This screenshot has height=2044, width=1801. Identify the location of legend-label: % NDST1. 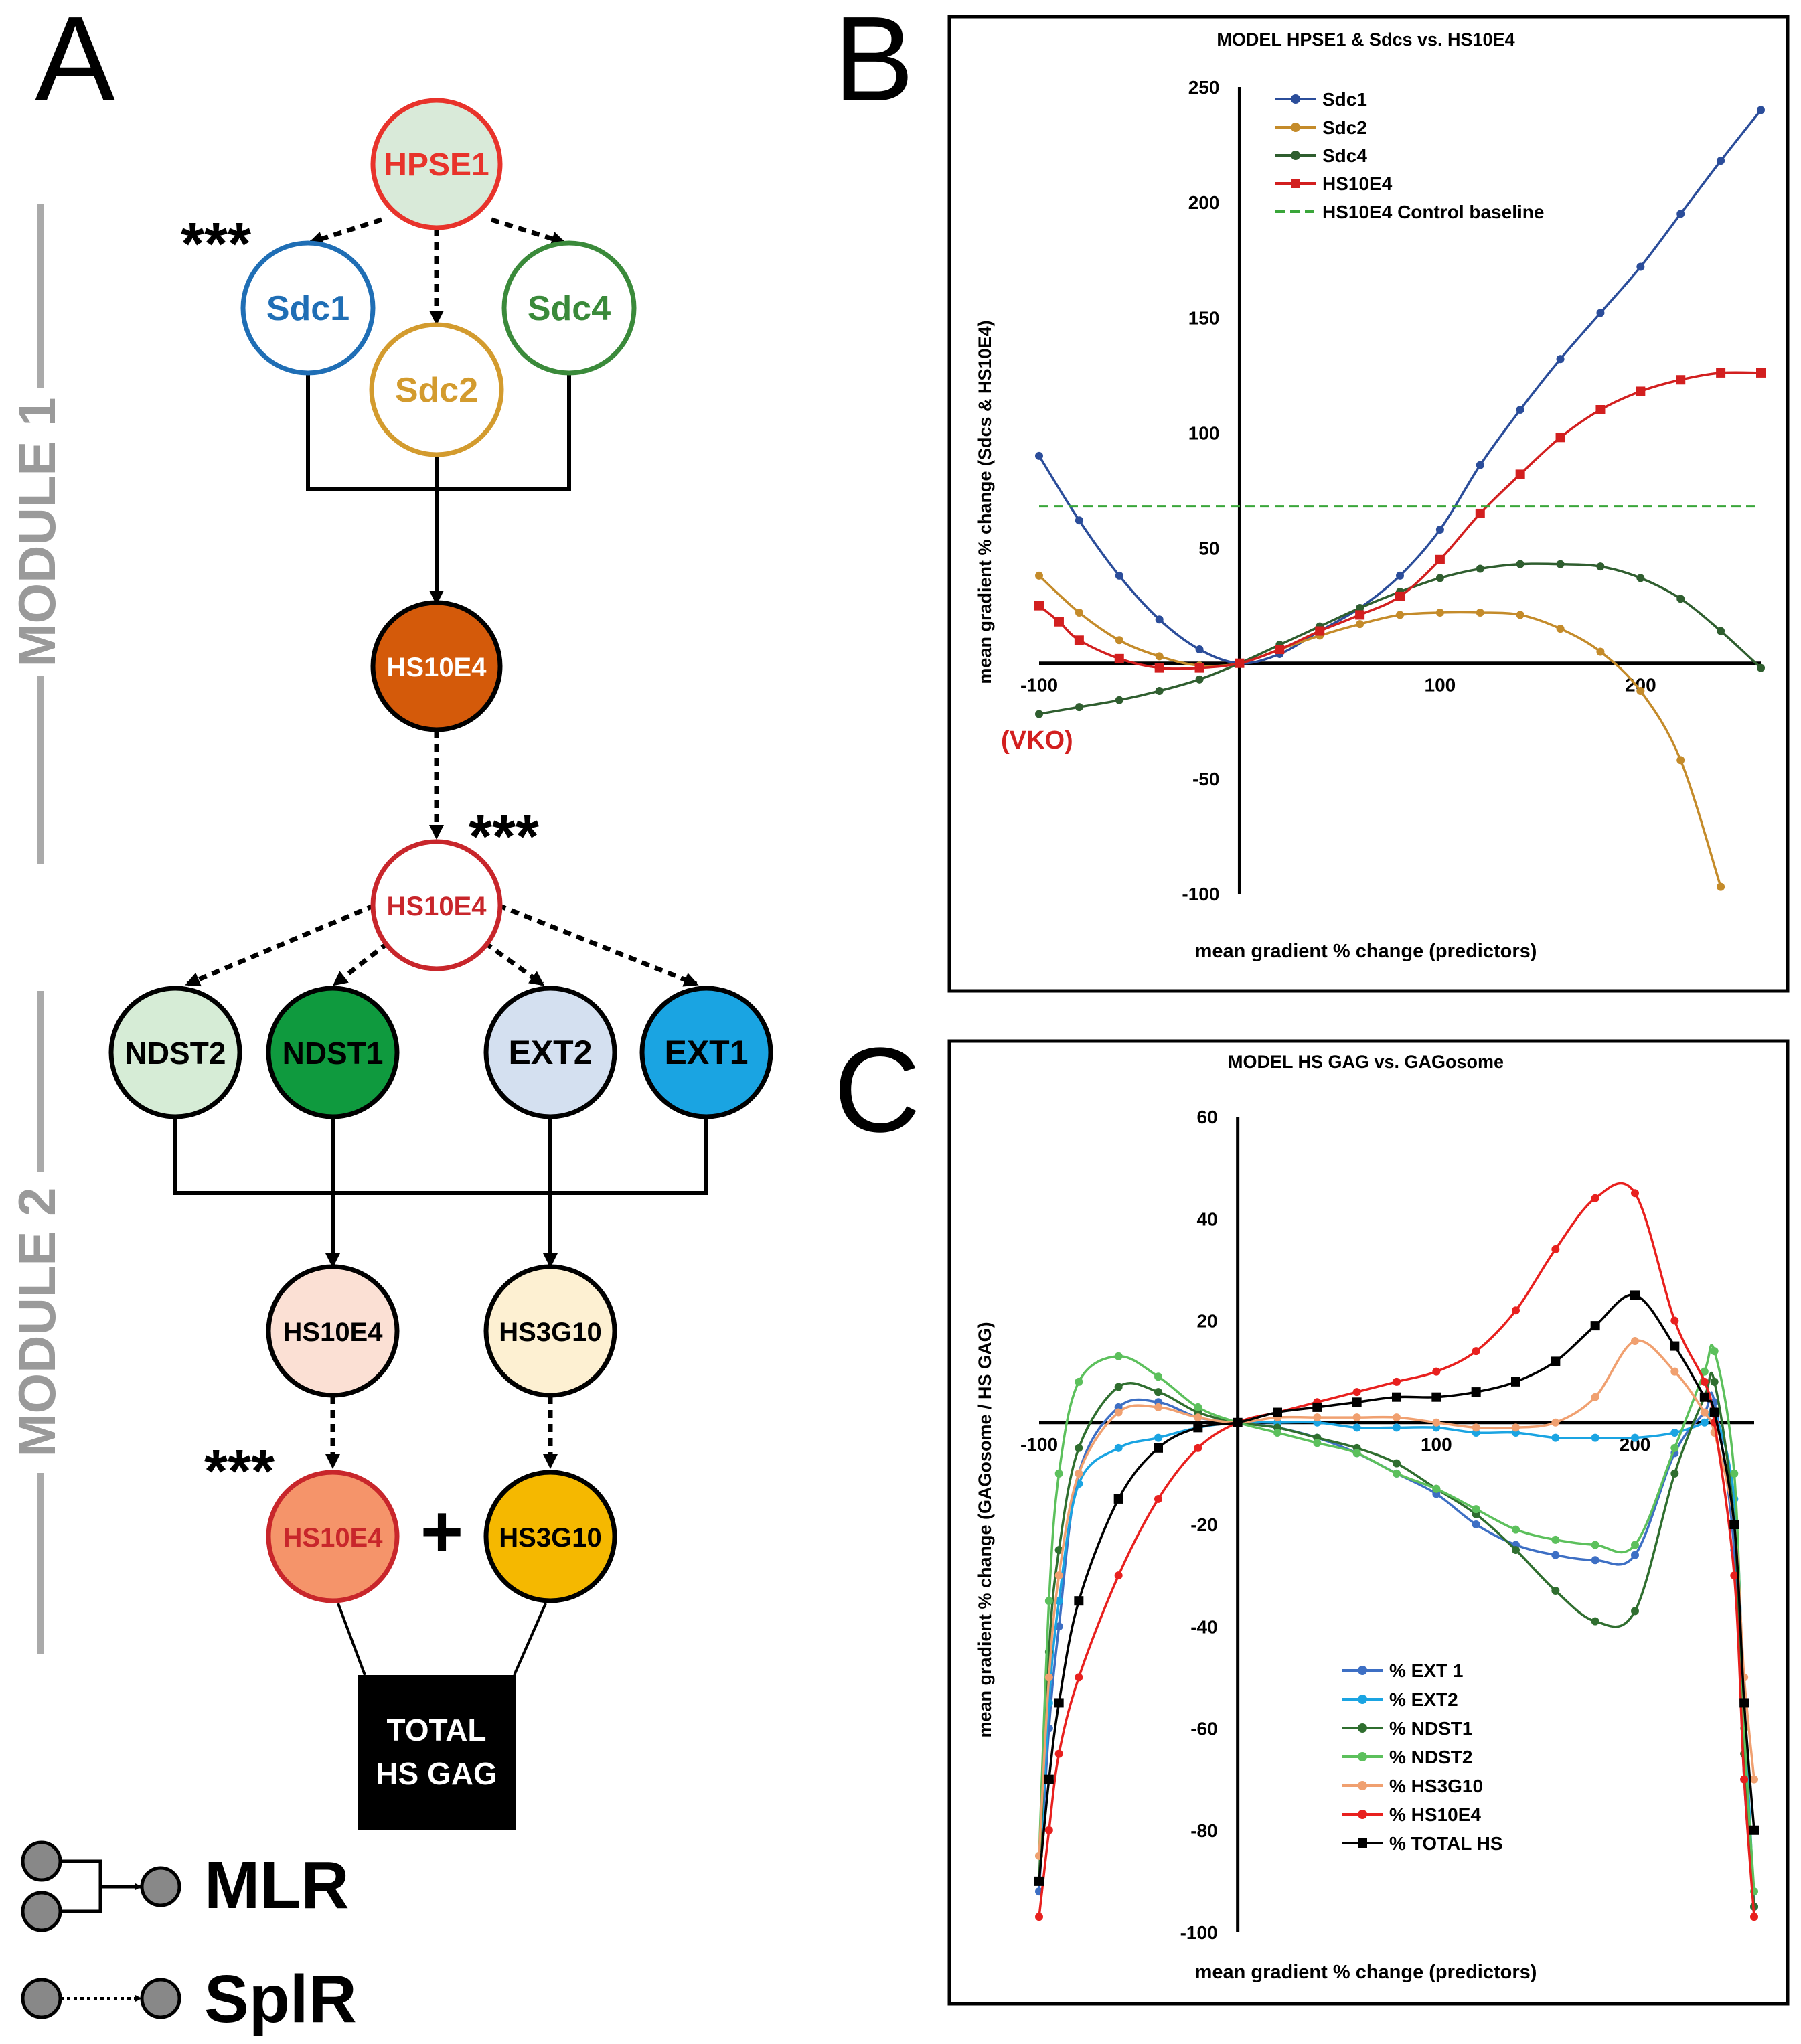
(1430, 1728).